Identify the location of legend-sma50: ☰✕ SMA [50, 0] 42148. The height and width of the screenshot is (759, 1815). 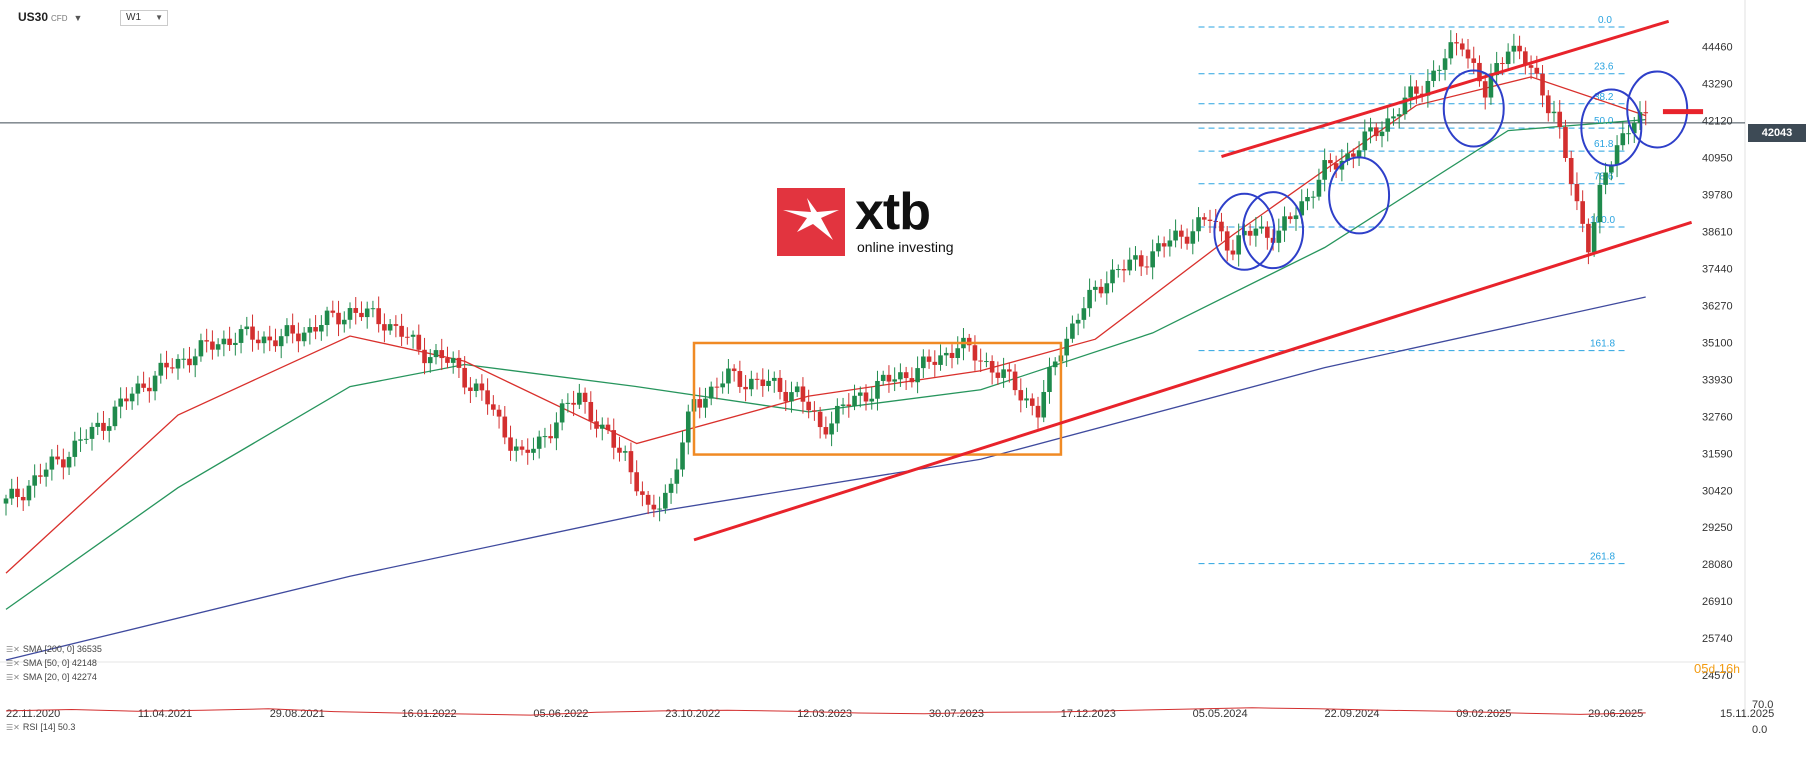
(51, 663).